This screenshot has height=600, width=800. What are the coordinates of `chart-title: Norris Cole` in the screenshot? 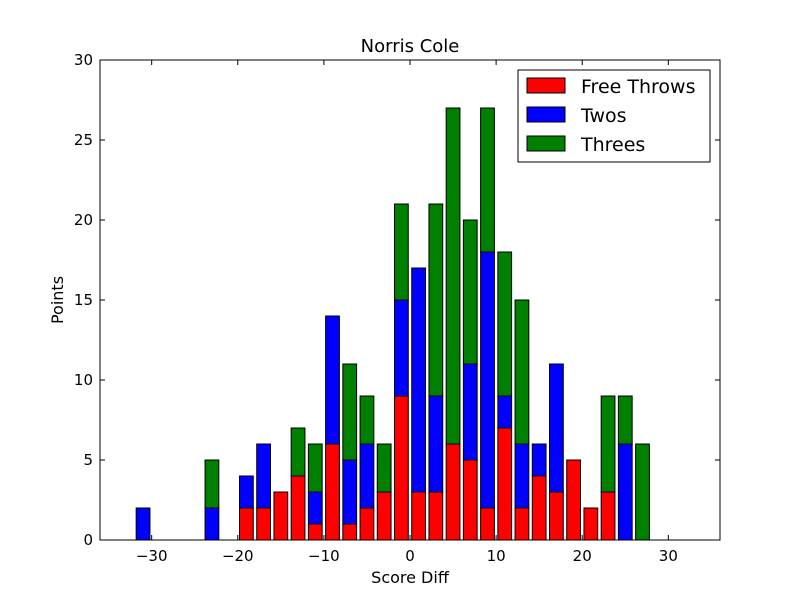 It's located at (410, 46).